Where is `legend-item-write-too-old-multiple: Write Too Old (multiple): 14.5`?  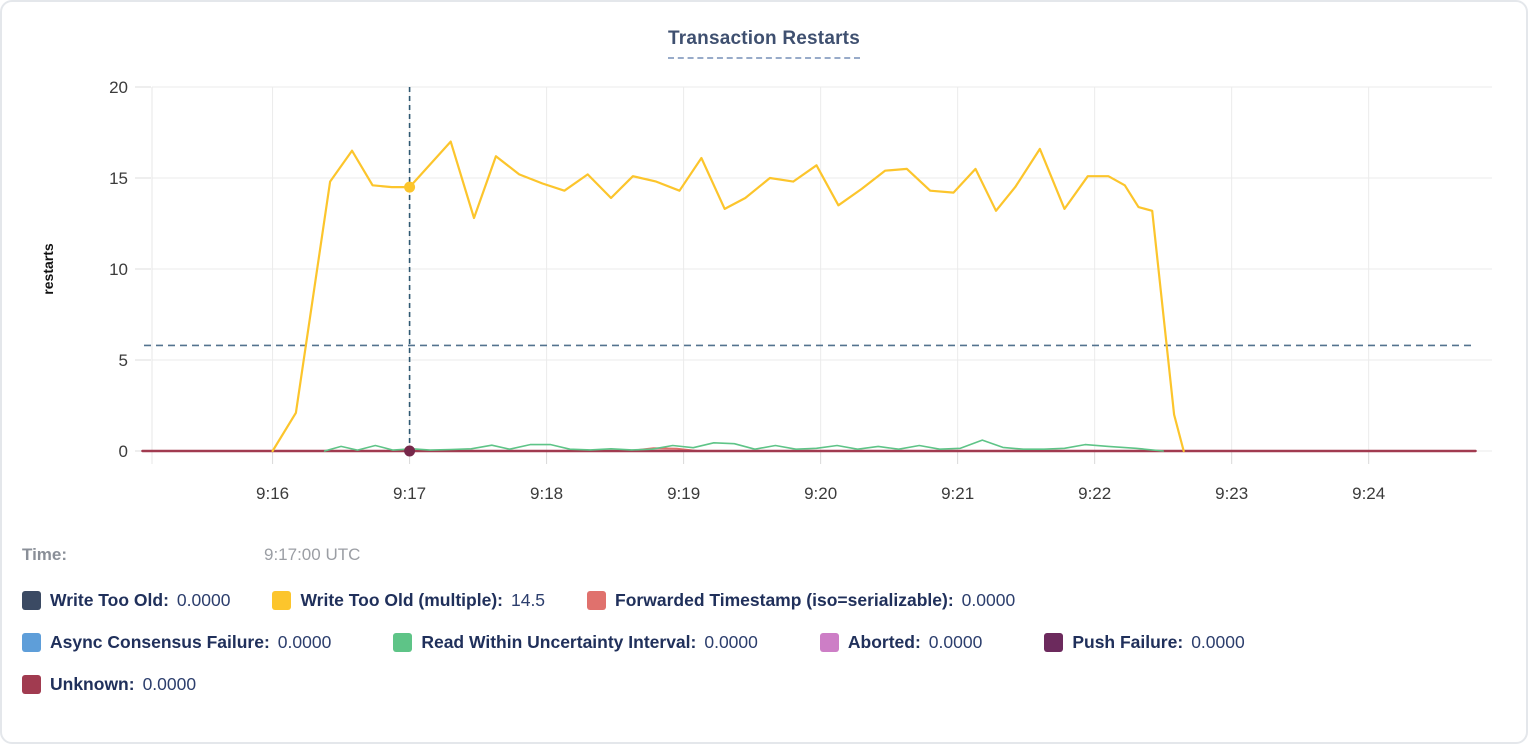
legend-item-write-too-old-multiple: Write Too Old (multiple): 14.5 is located at coordinates (408, 600).